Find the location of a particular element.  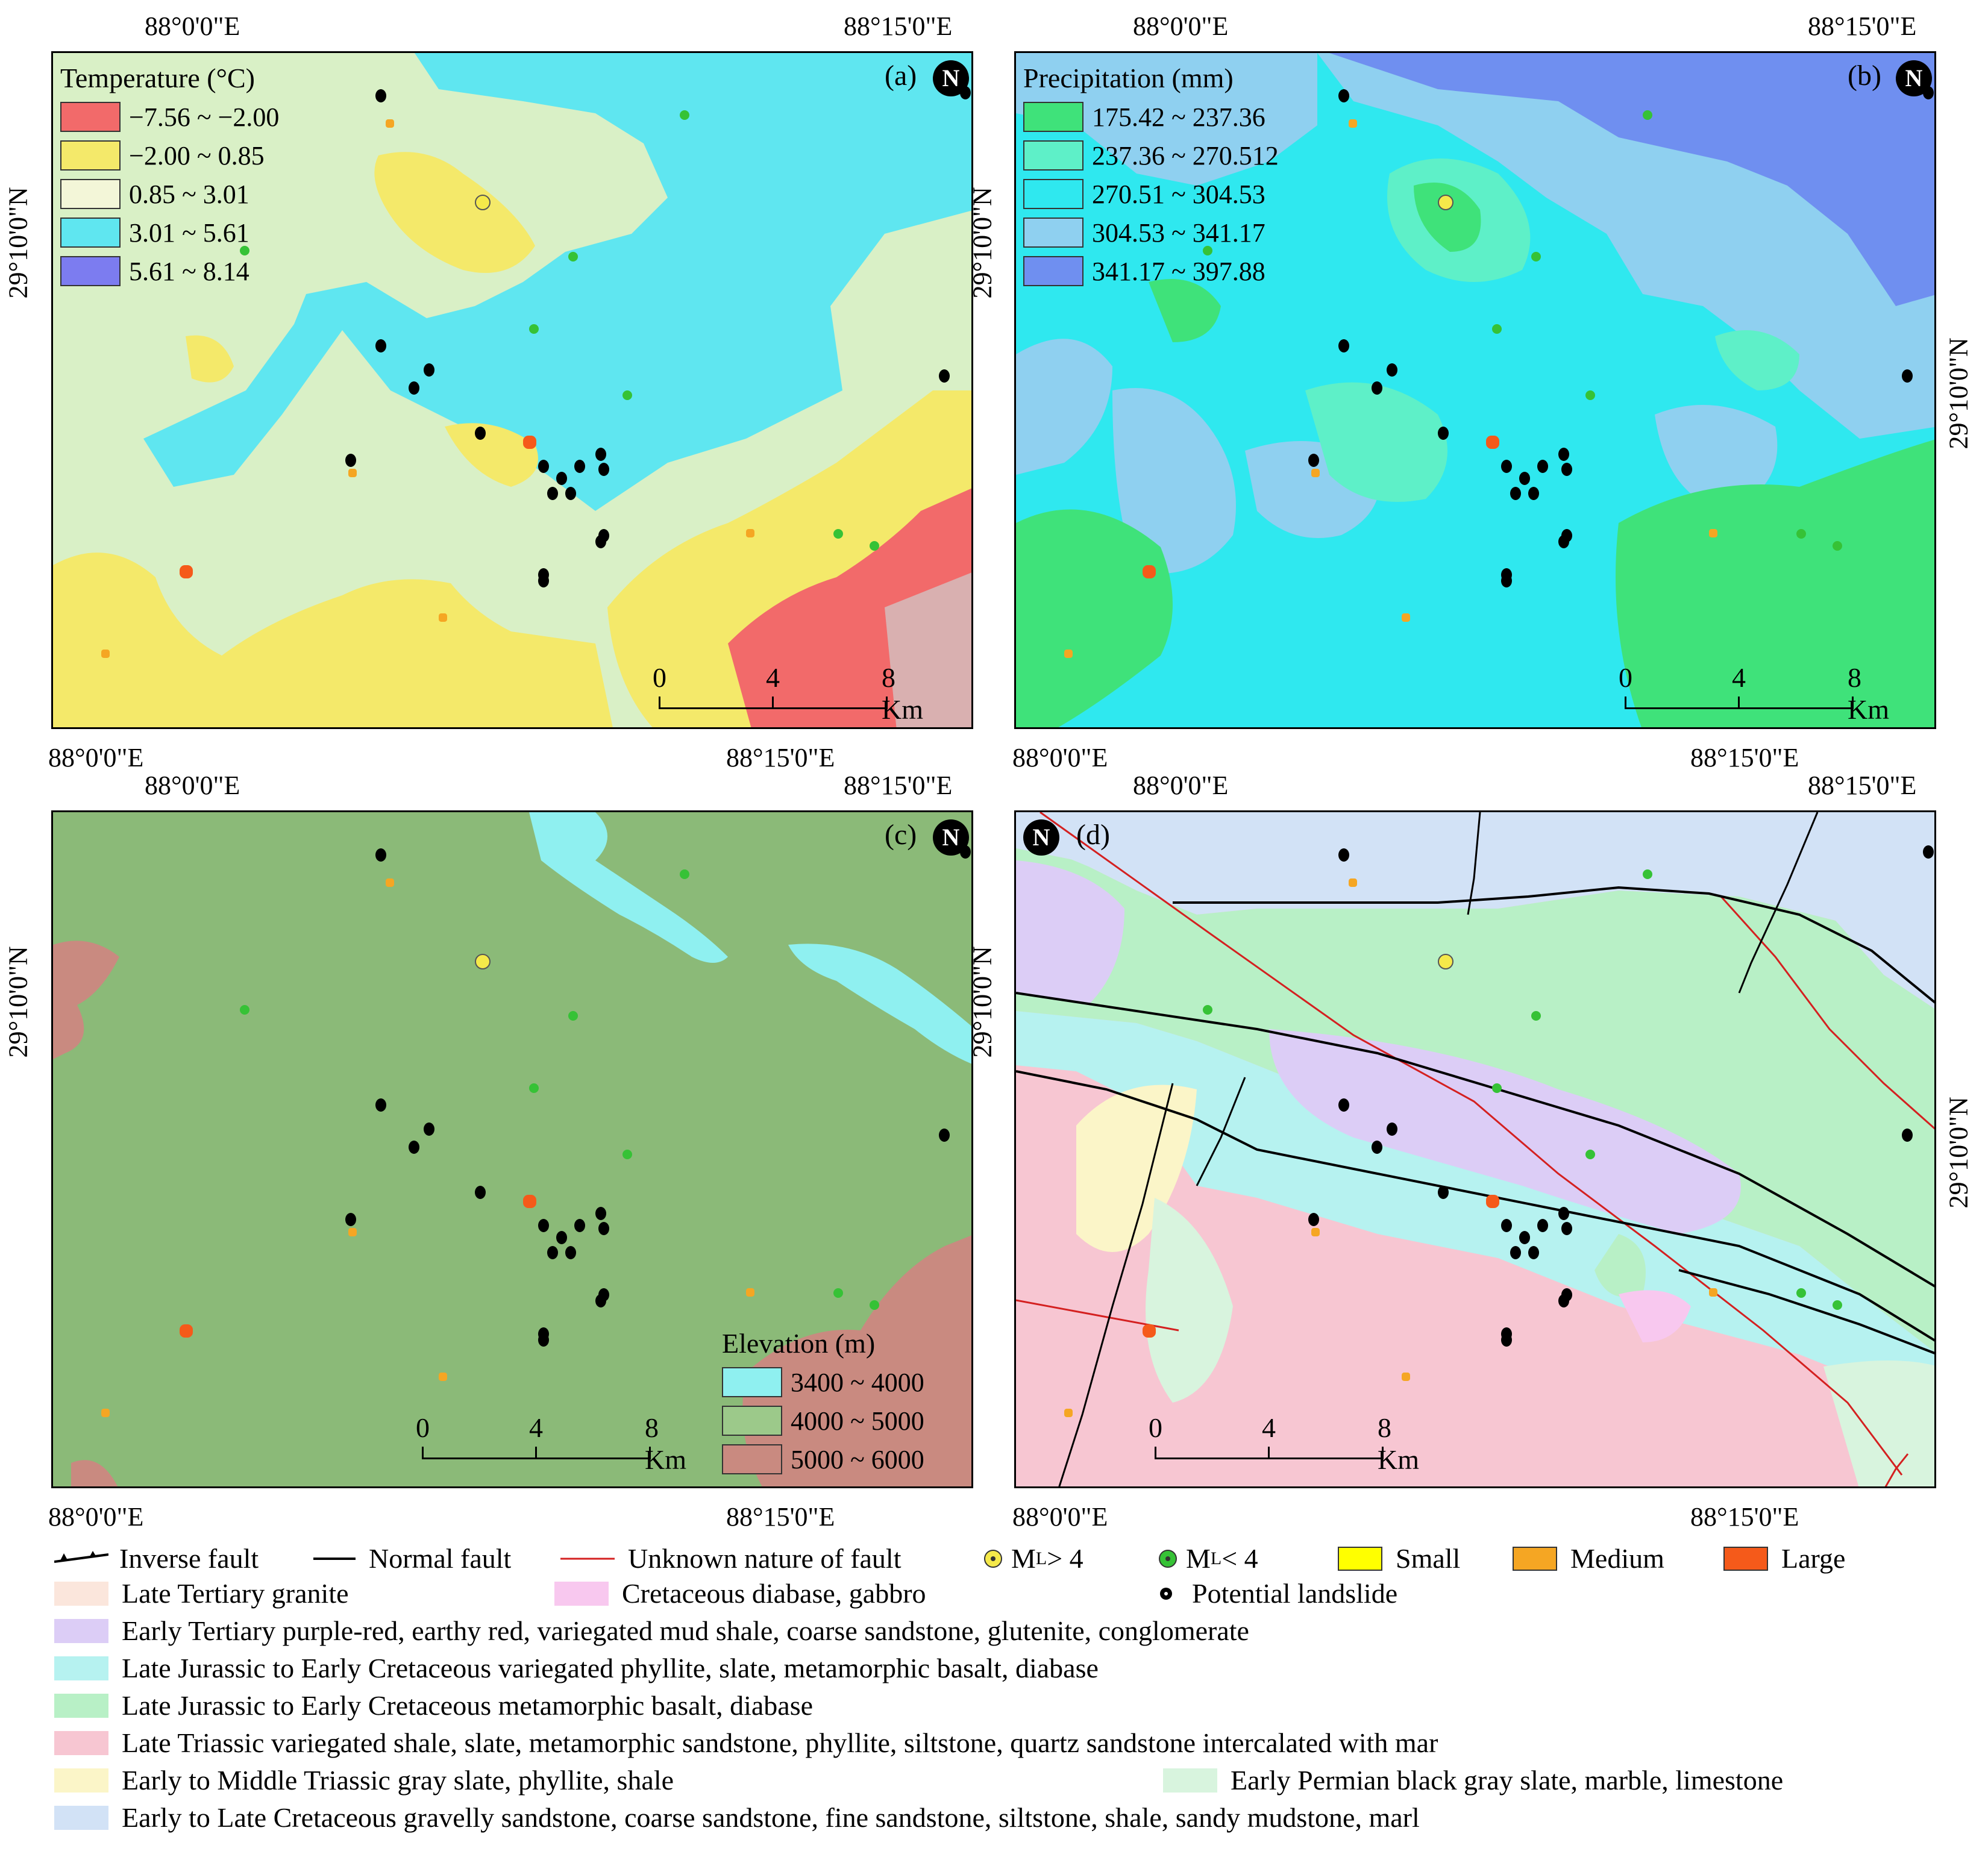

lat-label-c: 29°10'0"N is located at coordinates (18, 1002).